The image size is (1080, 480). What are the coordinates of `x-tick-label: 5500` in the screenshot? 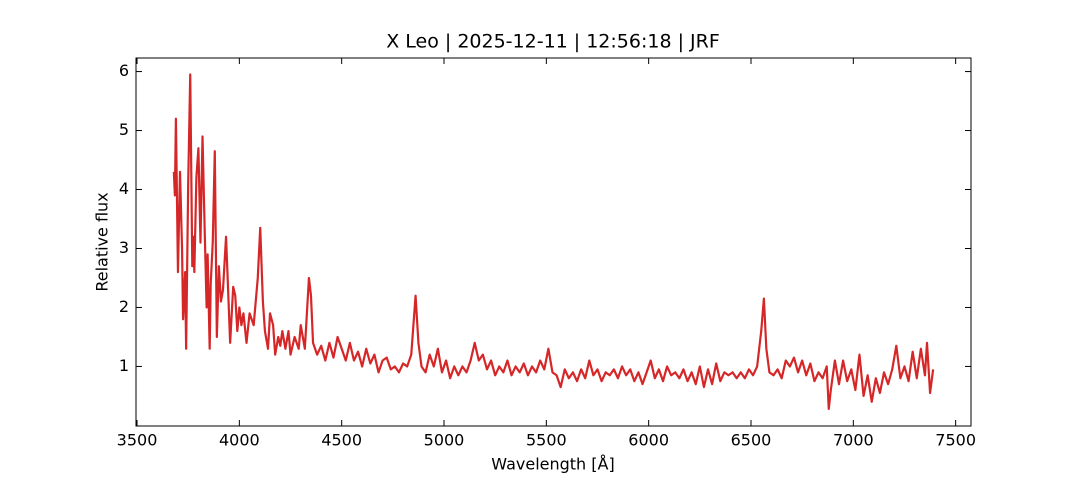 It's located at (546, 440).